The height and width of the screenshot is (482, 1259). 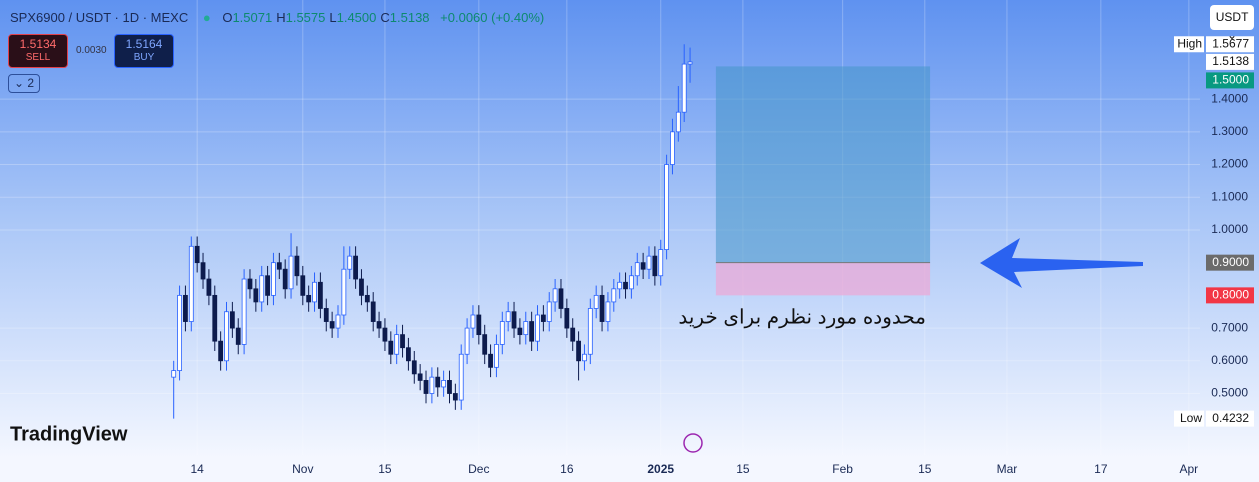 I want to click on target-zone, so click(x=823, y=164).